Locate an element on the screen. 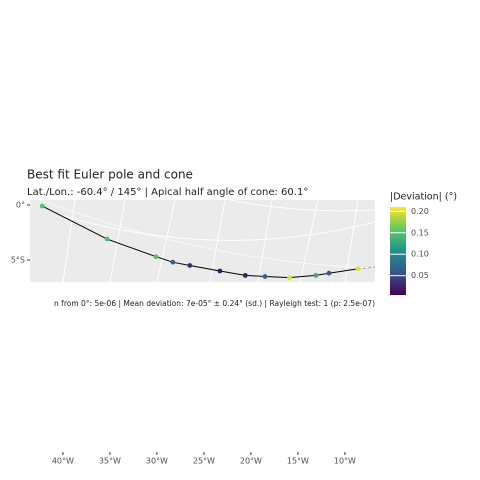 This screenshot has height=480, width=480. colorbar-tick-label: 0.10 is located at coordinates (420, 254).